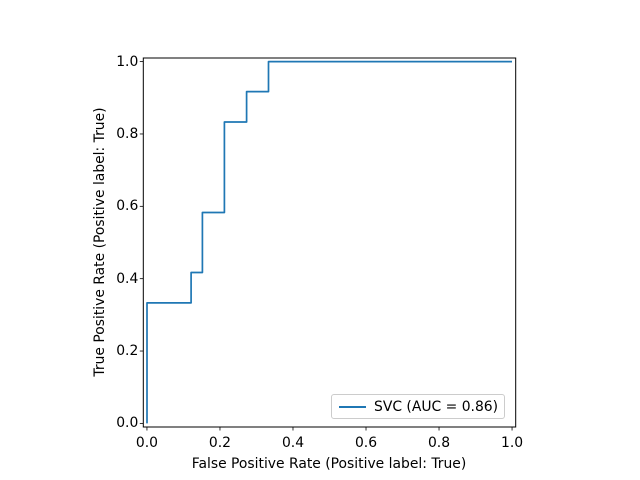 The height and width of the screenshot is (480, 640). What do you see at coordinates (436, 406) in the screenshot?
I see `legend-label: SVC (AUC = 0.86)` at bounding box center [436, 406].